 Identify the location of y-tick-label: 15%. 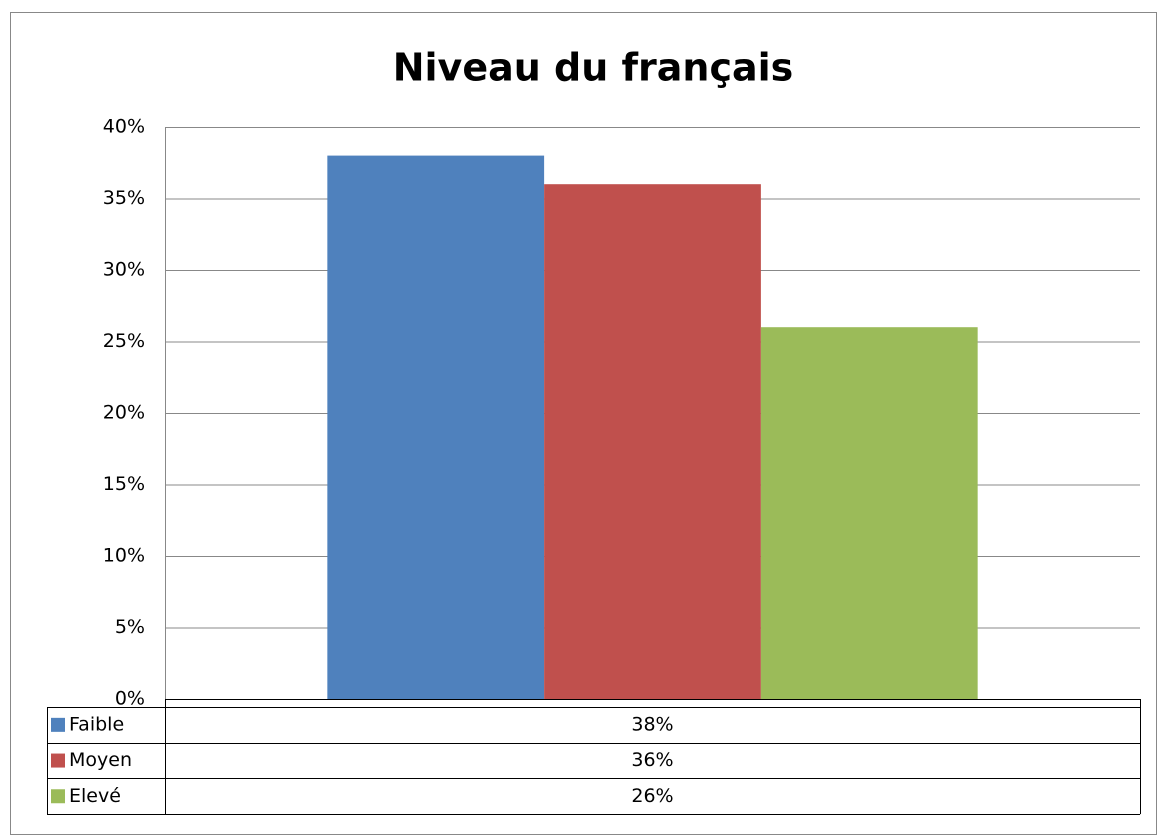
(124, 484).